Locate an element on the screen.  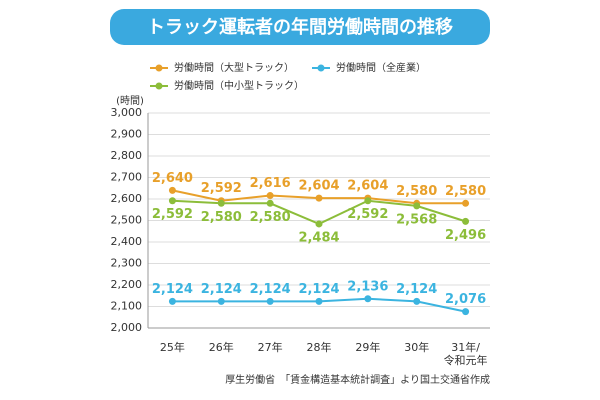
y-tick-label: 2,000 is located at coordinates (127, 327).